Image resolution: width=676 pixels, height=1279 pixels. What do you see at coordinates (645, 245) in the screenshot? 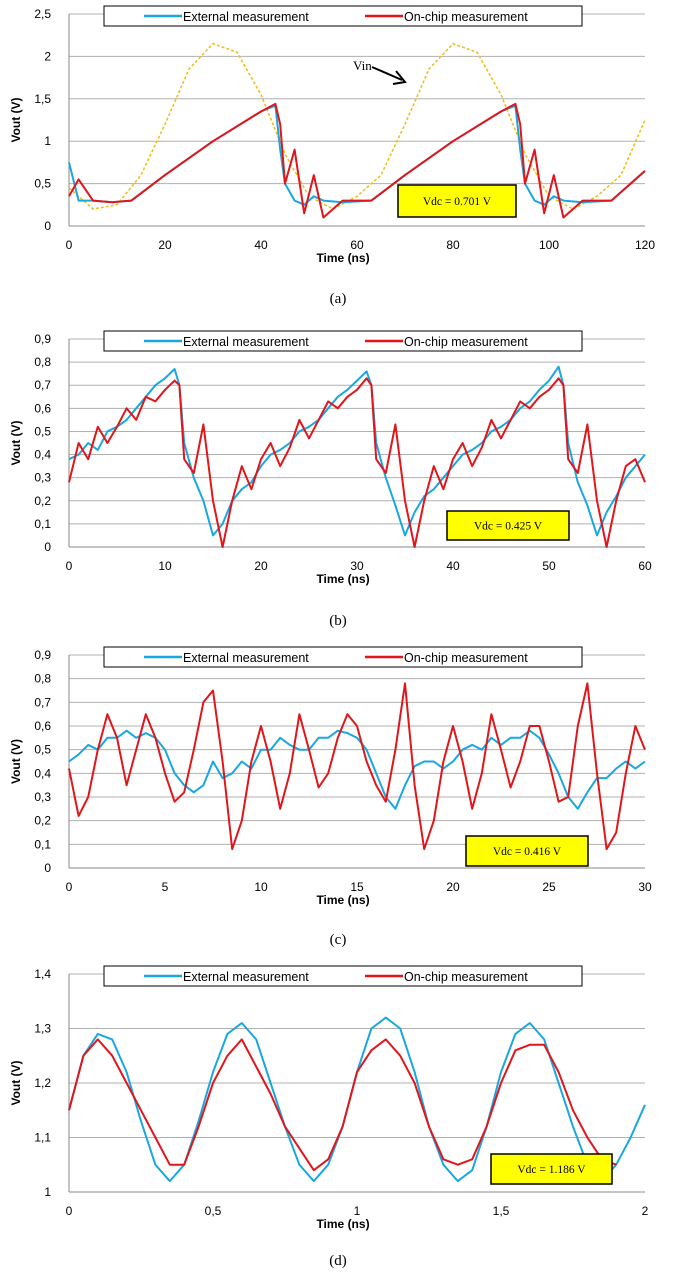
I see `x-tick-label: 120` at bounding box center [645, 245].